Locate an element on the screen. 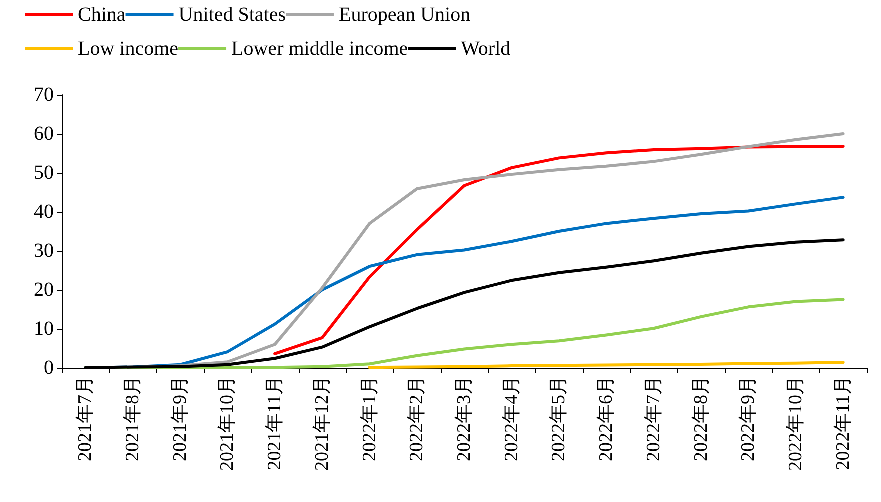 The height and width of the screenshot is (502, 881). y-tick-label: 50 is located at coordinates (44, 173).